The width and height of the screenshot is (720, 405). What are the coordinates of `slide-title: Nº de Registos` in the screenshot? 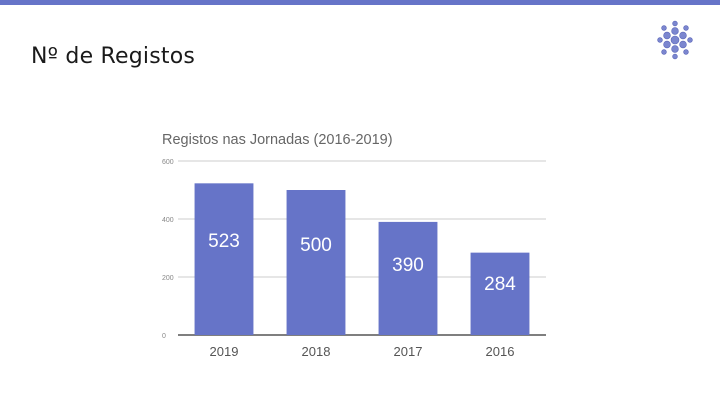 It's located at (113, 56).